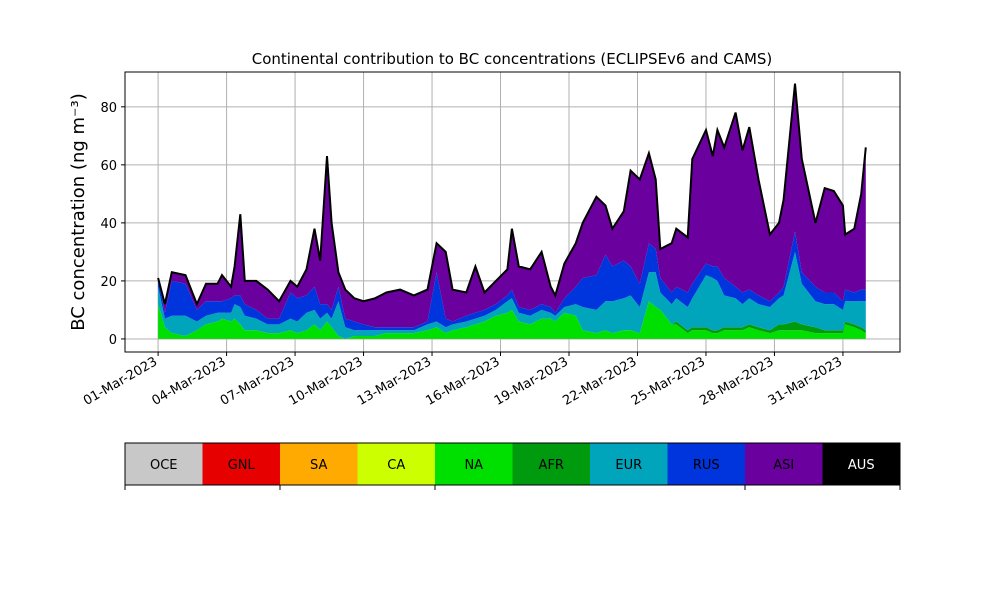 The height and width of the screenshot is (600, 1000). I want to click on x-tick-label: 22-Mar-2023, so click(599, 381).